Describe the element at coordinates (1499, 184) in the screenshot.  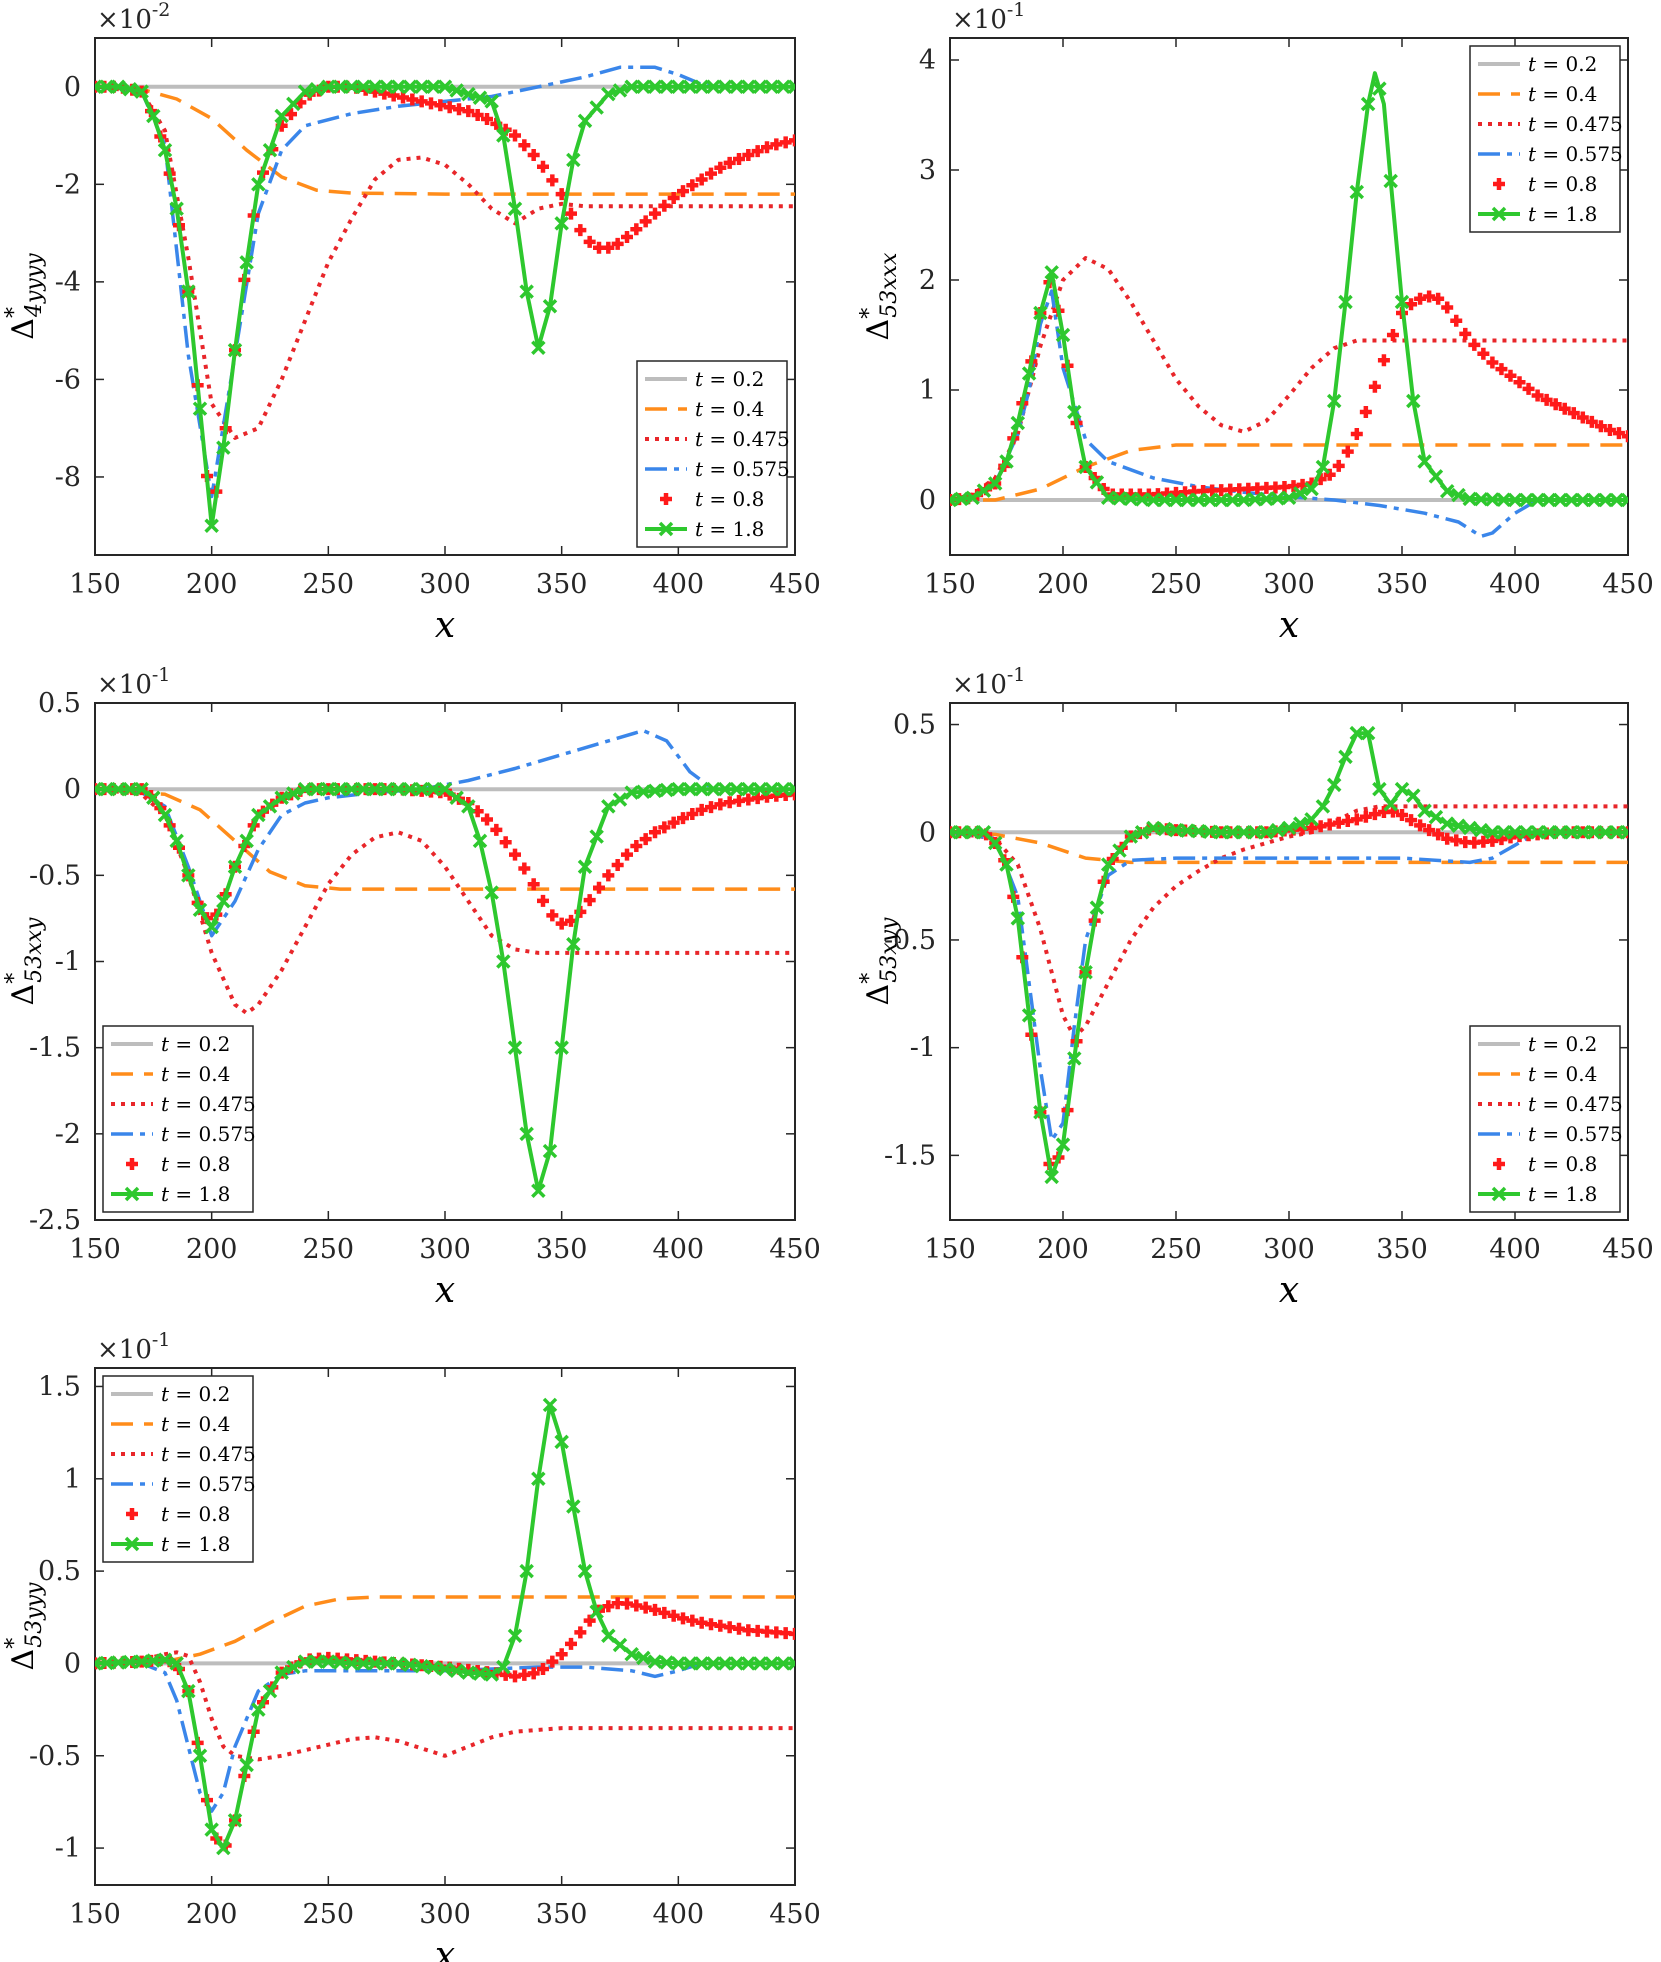
I see `legend-marker-sample` at that location.